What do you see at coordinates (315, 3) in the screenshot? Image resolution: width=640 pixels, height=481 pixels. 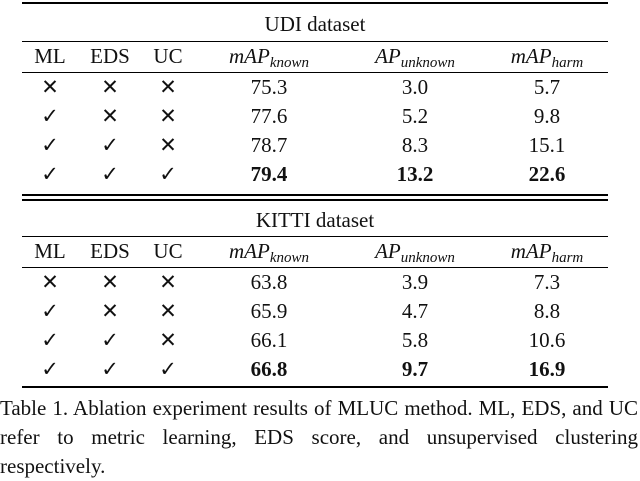 I see `table-top-rule` at bounding box center [315, 3].